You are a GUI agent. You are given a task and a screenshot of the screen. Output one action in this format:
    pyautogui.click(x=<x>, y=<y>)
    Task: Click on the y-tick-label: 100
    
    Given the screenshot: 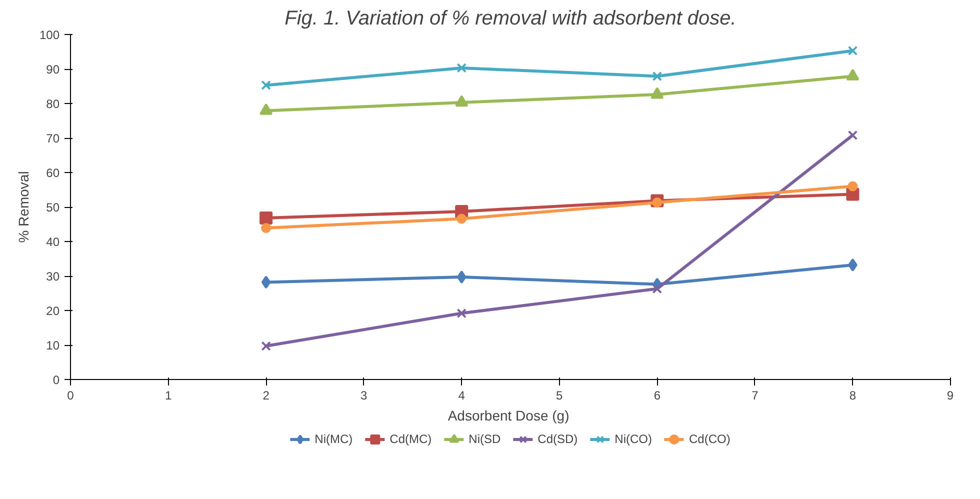 What is the action you would take?
    pyautogui.click(x=49, y=35)
    